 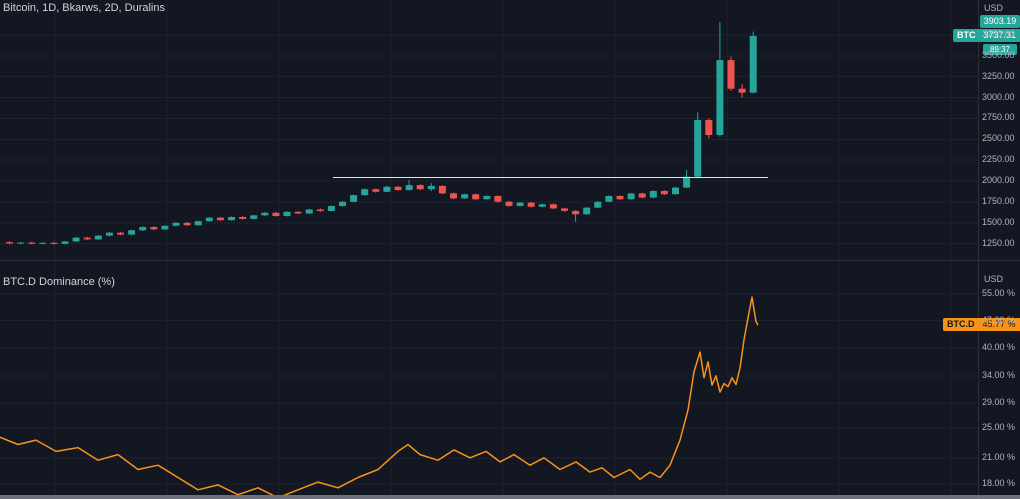 I want to click on high-price-badge: 3903.19, so click(x=1000, y=22).